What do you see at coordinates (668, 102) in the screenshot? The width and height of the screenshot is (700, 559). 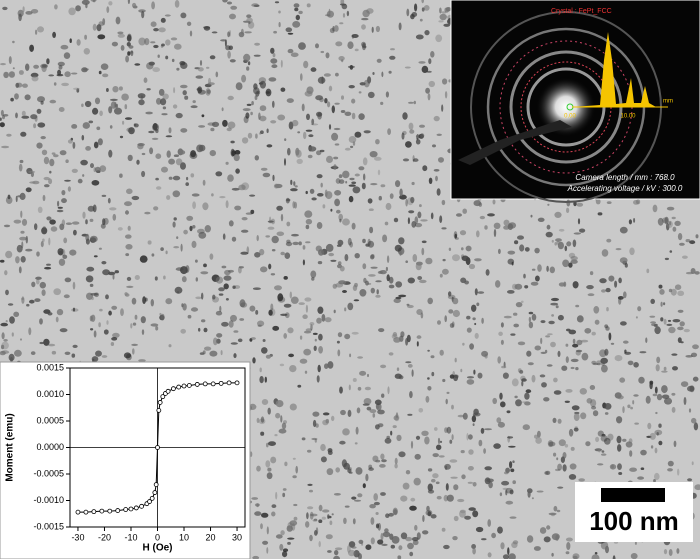 I see `axis-unit: mm` at bounding box center [668, 102].